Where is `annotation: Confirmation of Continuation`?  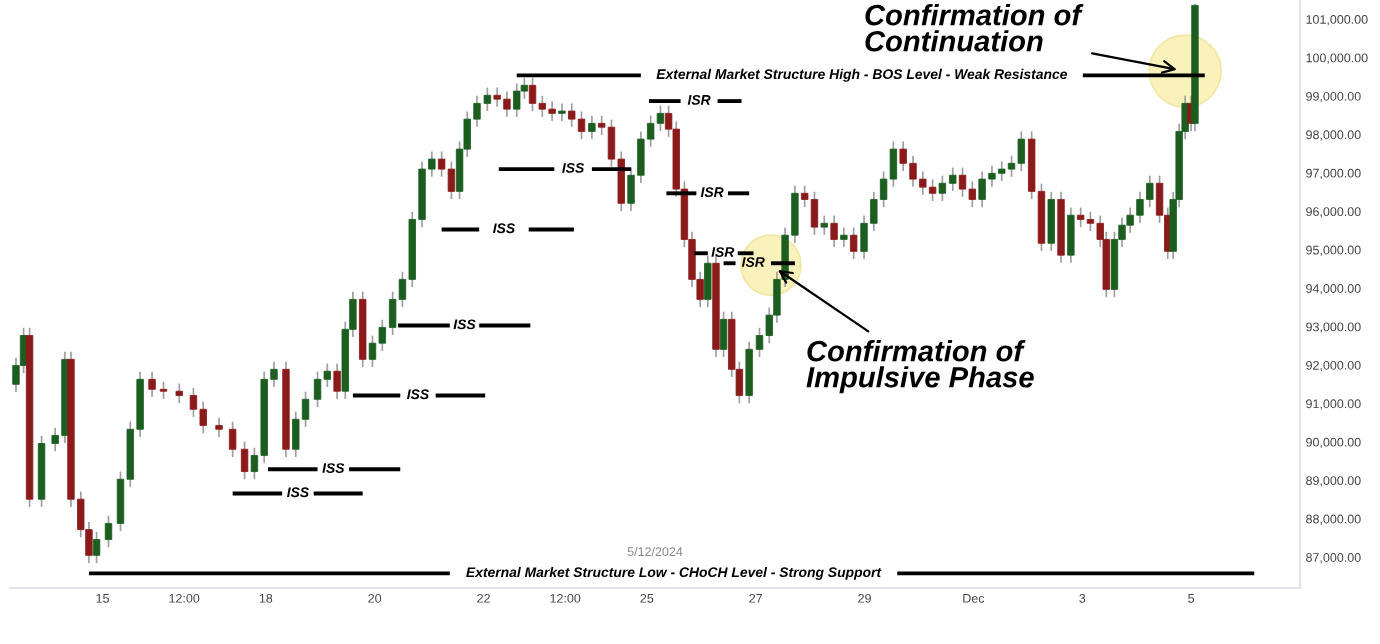
annotation: Confirmation of Continuation is located at coordinates (974, 28).